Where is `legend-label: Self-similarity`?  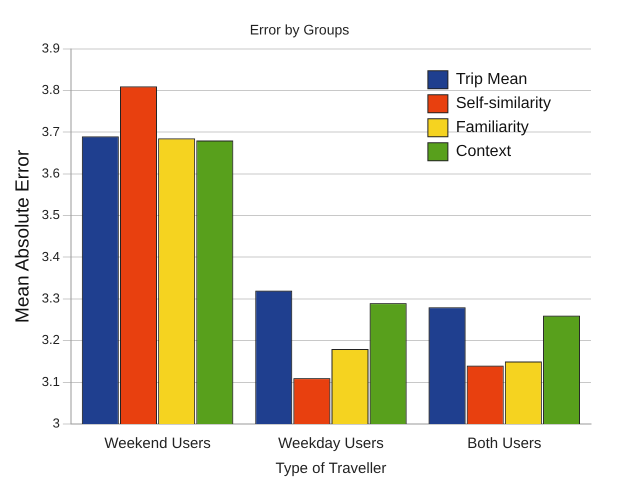 legend-label: Self-similarity is located at coordinates (504, 103).